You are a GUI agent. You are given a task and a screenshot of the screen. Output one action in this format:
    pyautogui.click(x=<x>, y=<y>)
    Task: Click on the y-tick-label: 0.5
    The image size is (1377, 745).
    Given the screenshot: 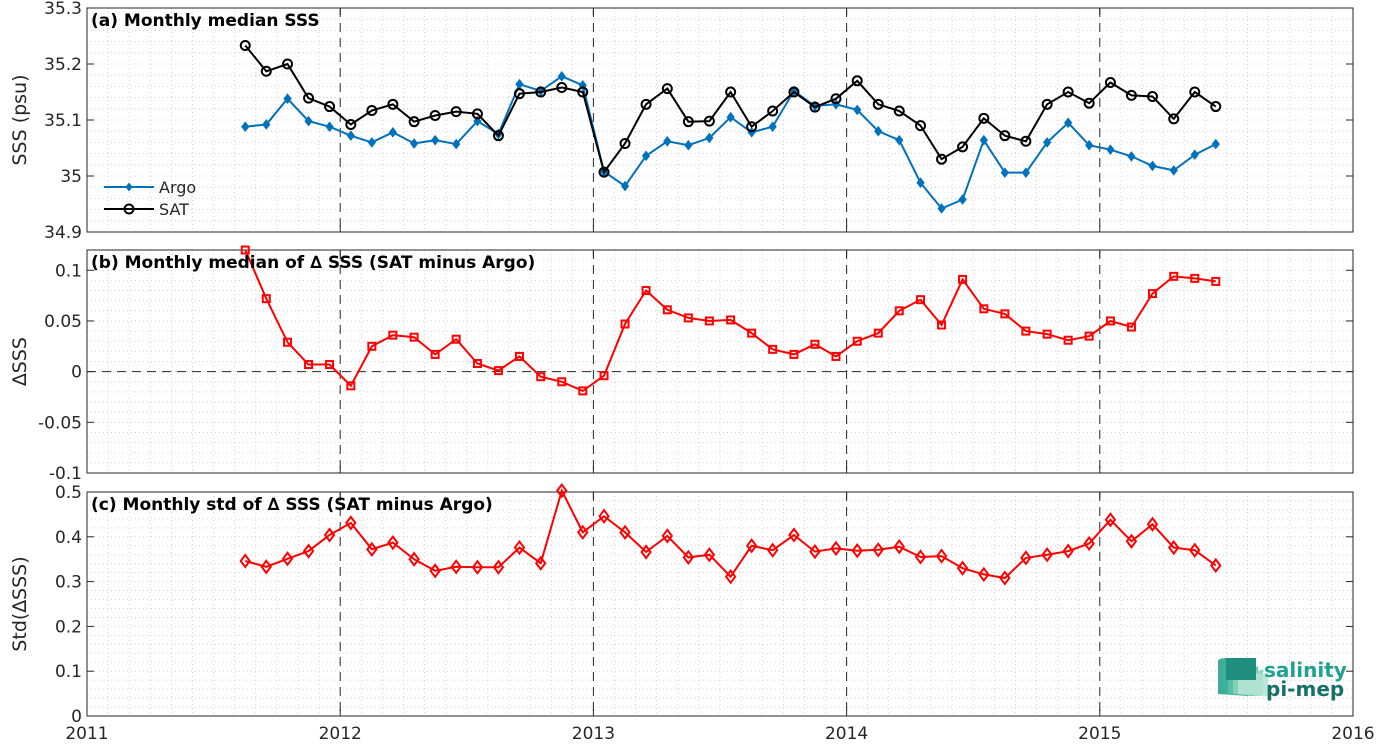 What is the action you would take?
    pyautogui.click(x=68, y=493)
    